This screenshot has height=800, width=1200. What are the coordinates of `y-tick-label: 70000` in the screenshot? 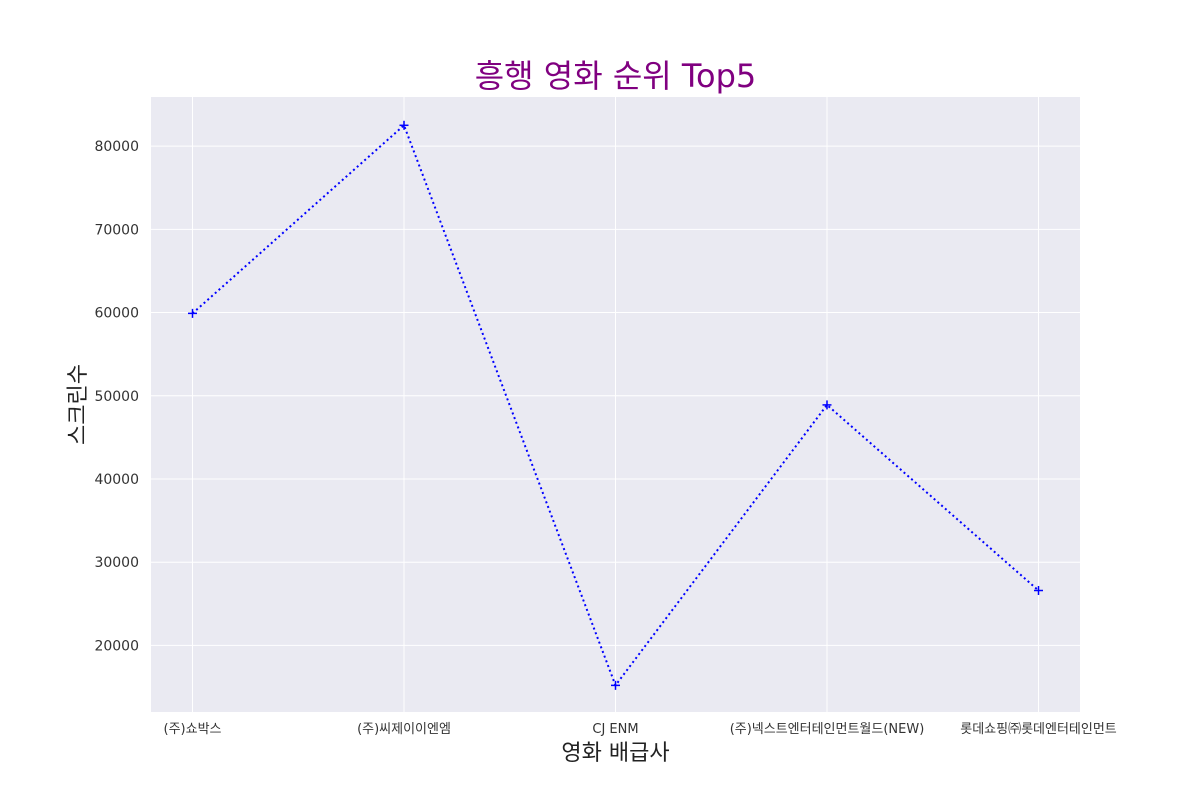 It's located at (116, 230).